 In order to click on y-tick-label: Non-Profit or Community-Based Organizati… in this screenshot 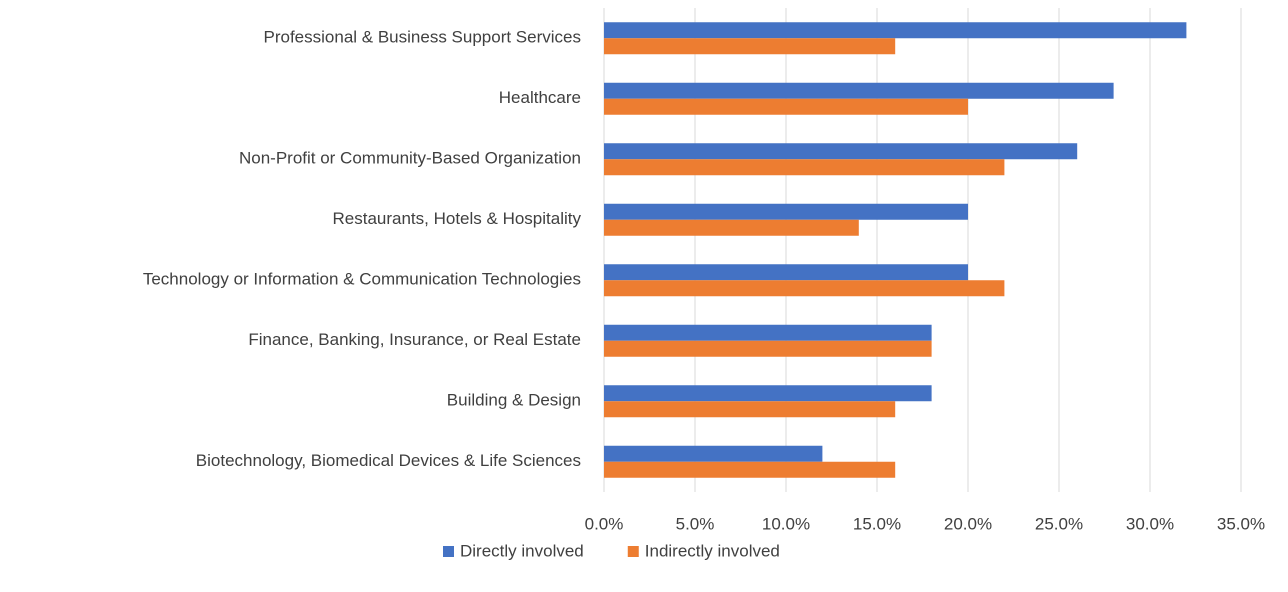, I will do `click(410, 158)`.